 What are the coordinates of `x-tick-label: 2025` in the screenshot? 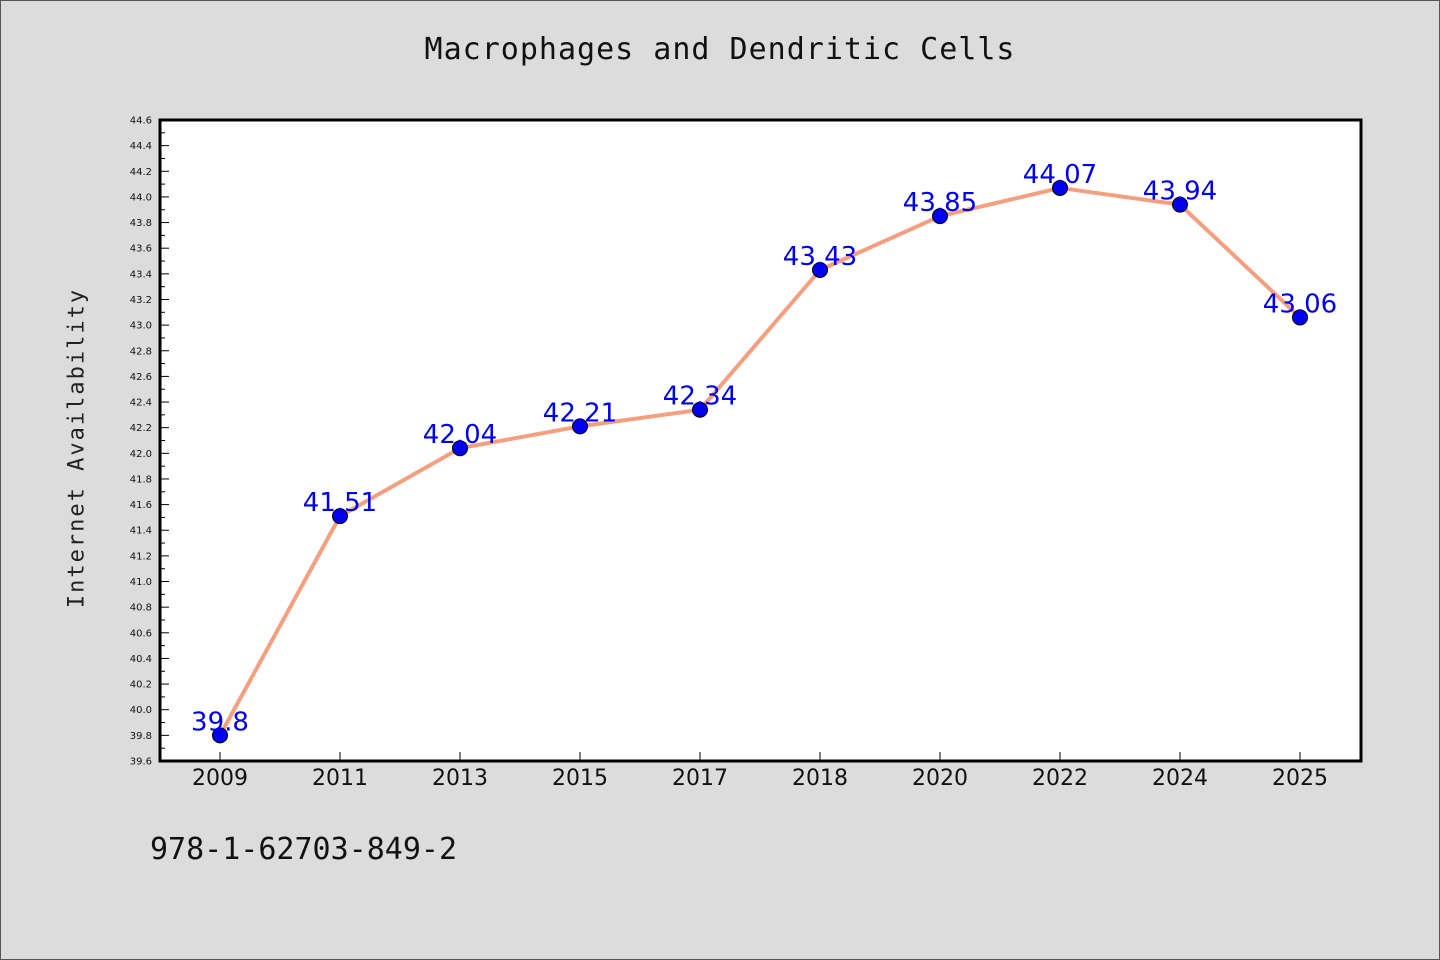 It's located at (1300, 778).